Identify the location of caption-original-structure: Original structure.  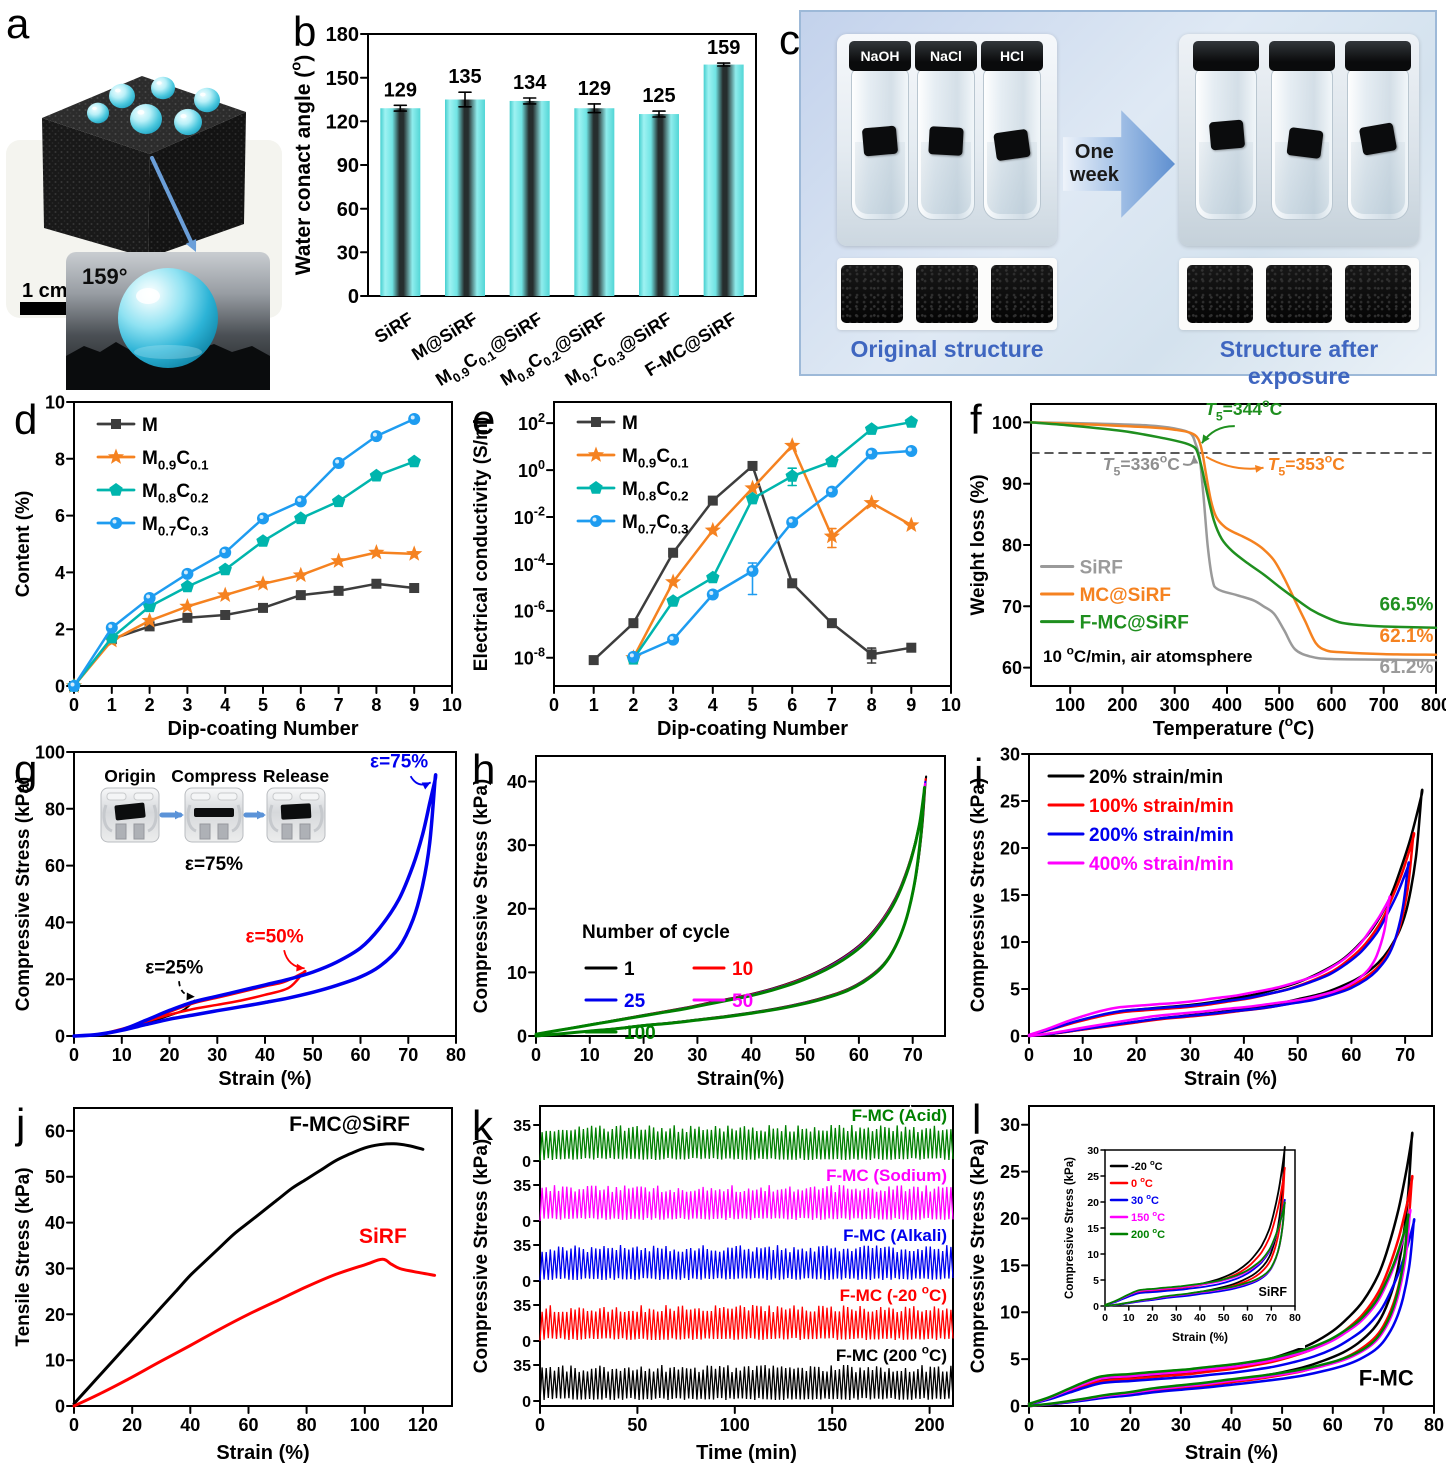
(947, 349).